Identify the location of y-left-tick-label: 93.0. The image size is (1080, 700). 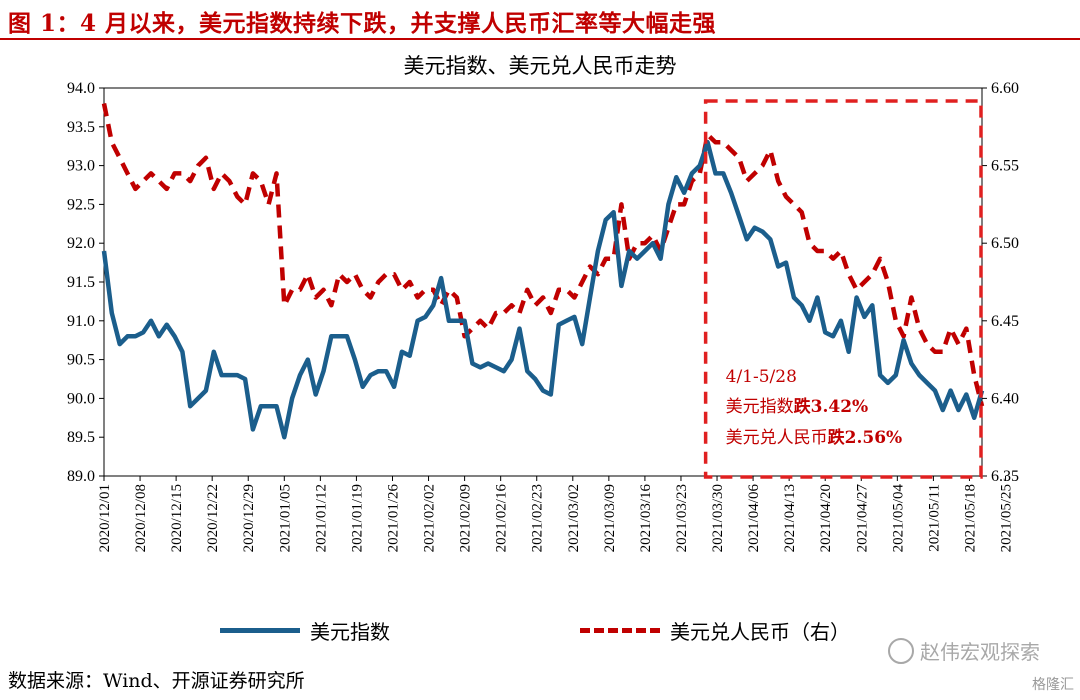
(81, 166).